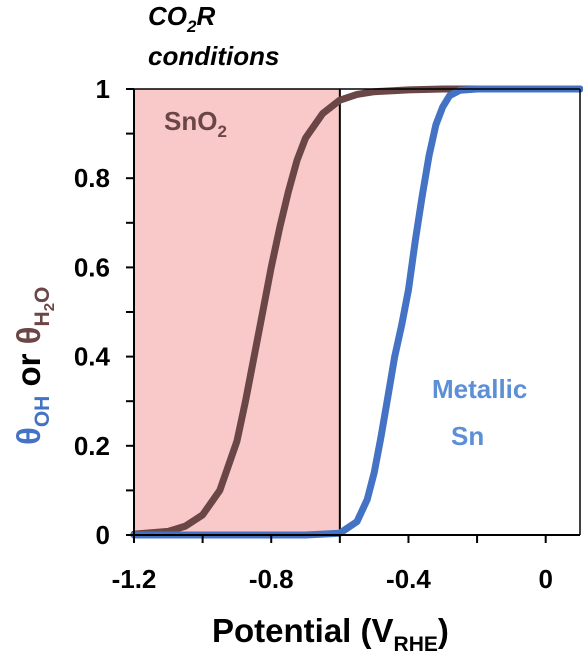  What do you see at coordinates (181, 18) in the screenshot?
I see `annotation-line1: CO2R` at bounding box center [181, 18].